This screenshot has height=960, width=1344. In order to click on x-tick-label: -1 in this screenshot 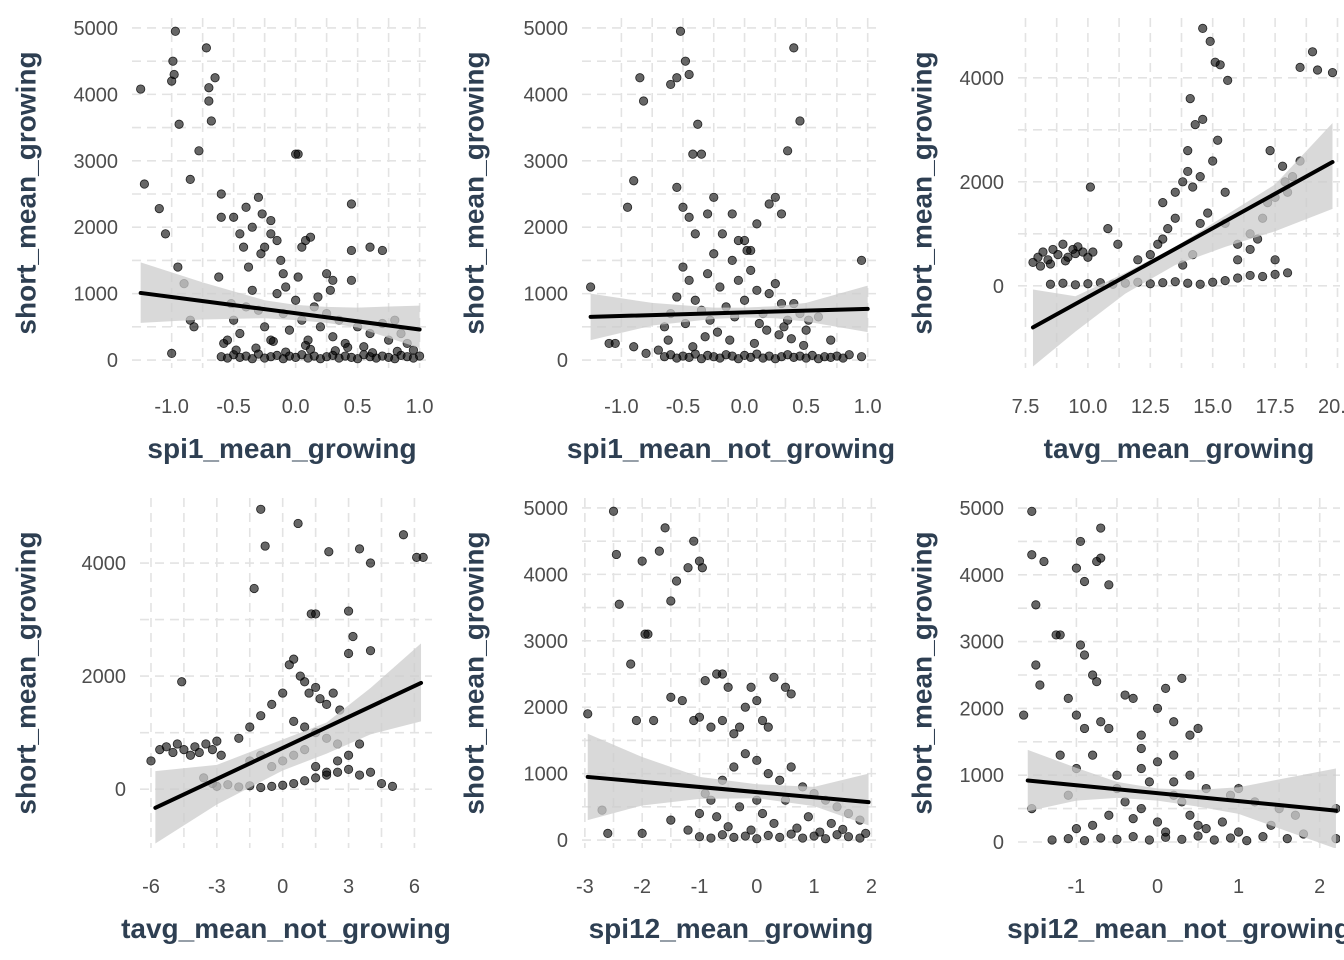, I will do `click(1076, 887)`.